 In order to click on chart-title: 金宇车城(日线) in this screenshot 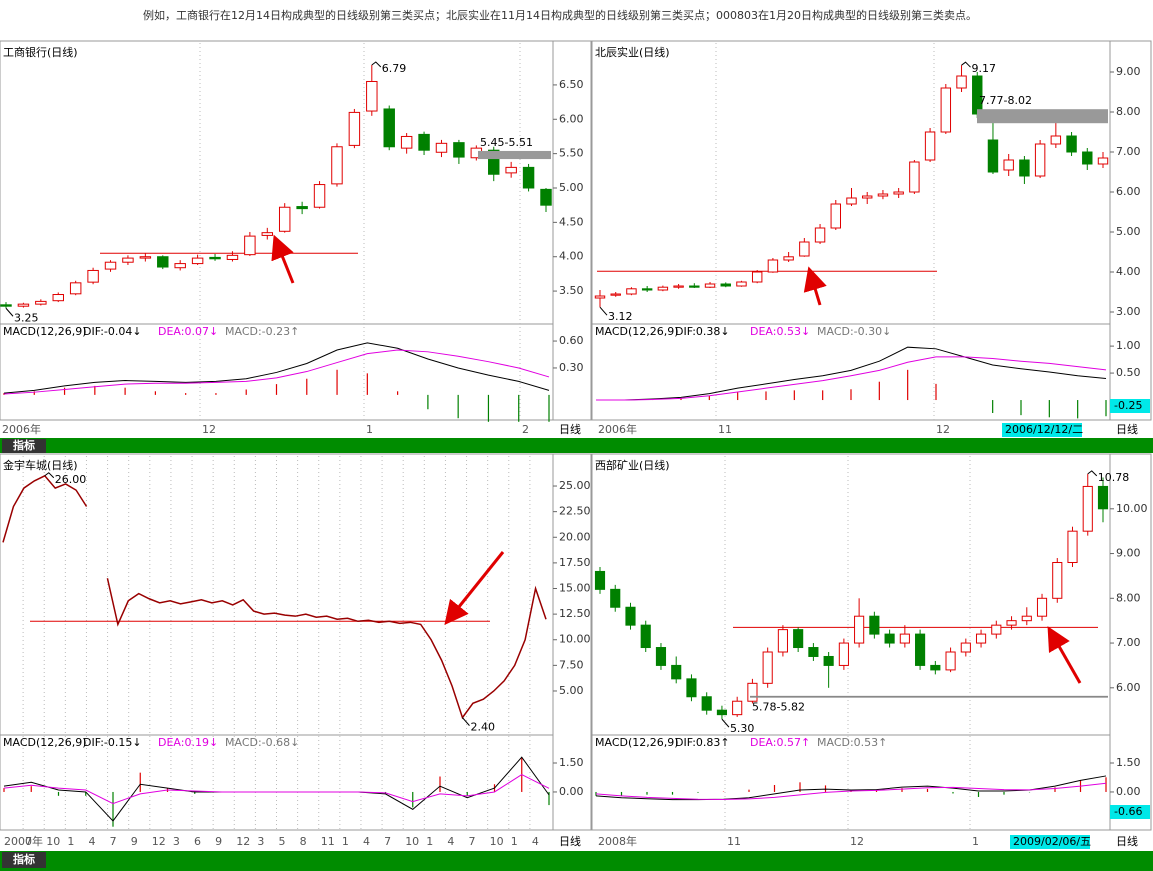, I will do `click(40, 465)`.